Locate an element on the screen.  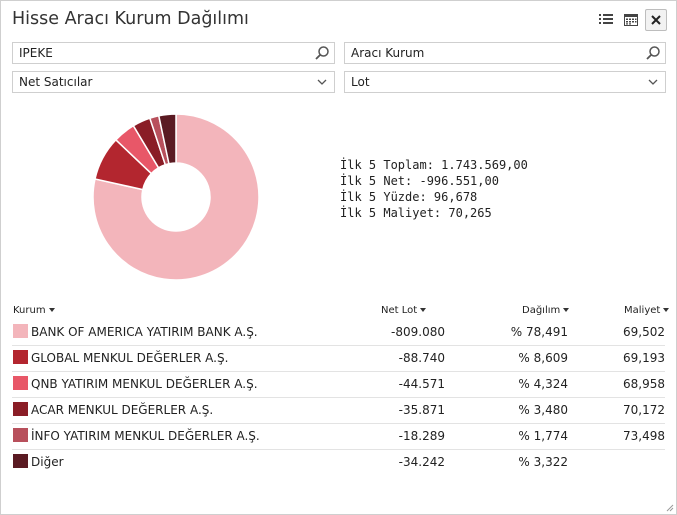
net-lot: -34.242 is located at coordinates (421, 462).